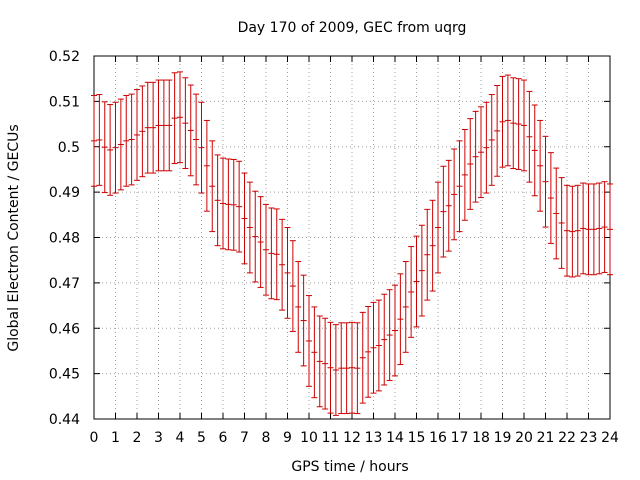 This screenshot has height=480, width=640. What do you see at coordinates (64, 420) in the screenshot?
I see `y-tick-label: 0.44` at bounding box center [64, 420].